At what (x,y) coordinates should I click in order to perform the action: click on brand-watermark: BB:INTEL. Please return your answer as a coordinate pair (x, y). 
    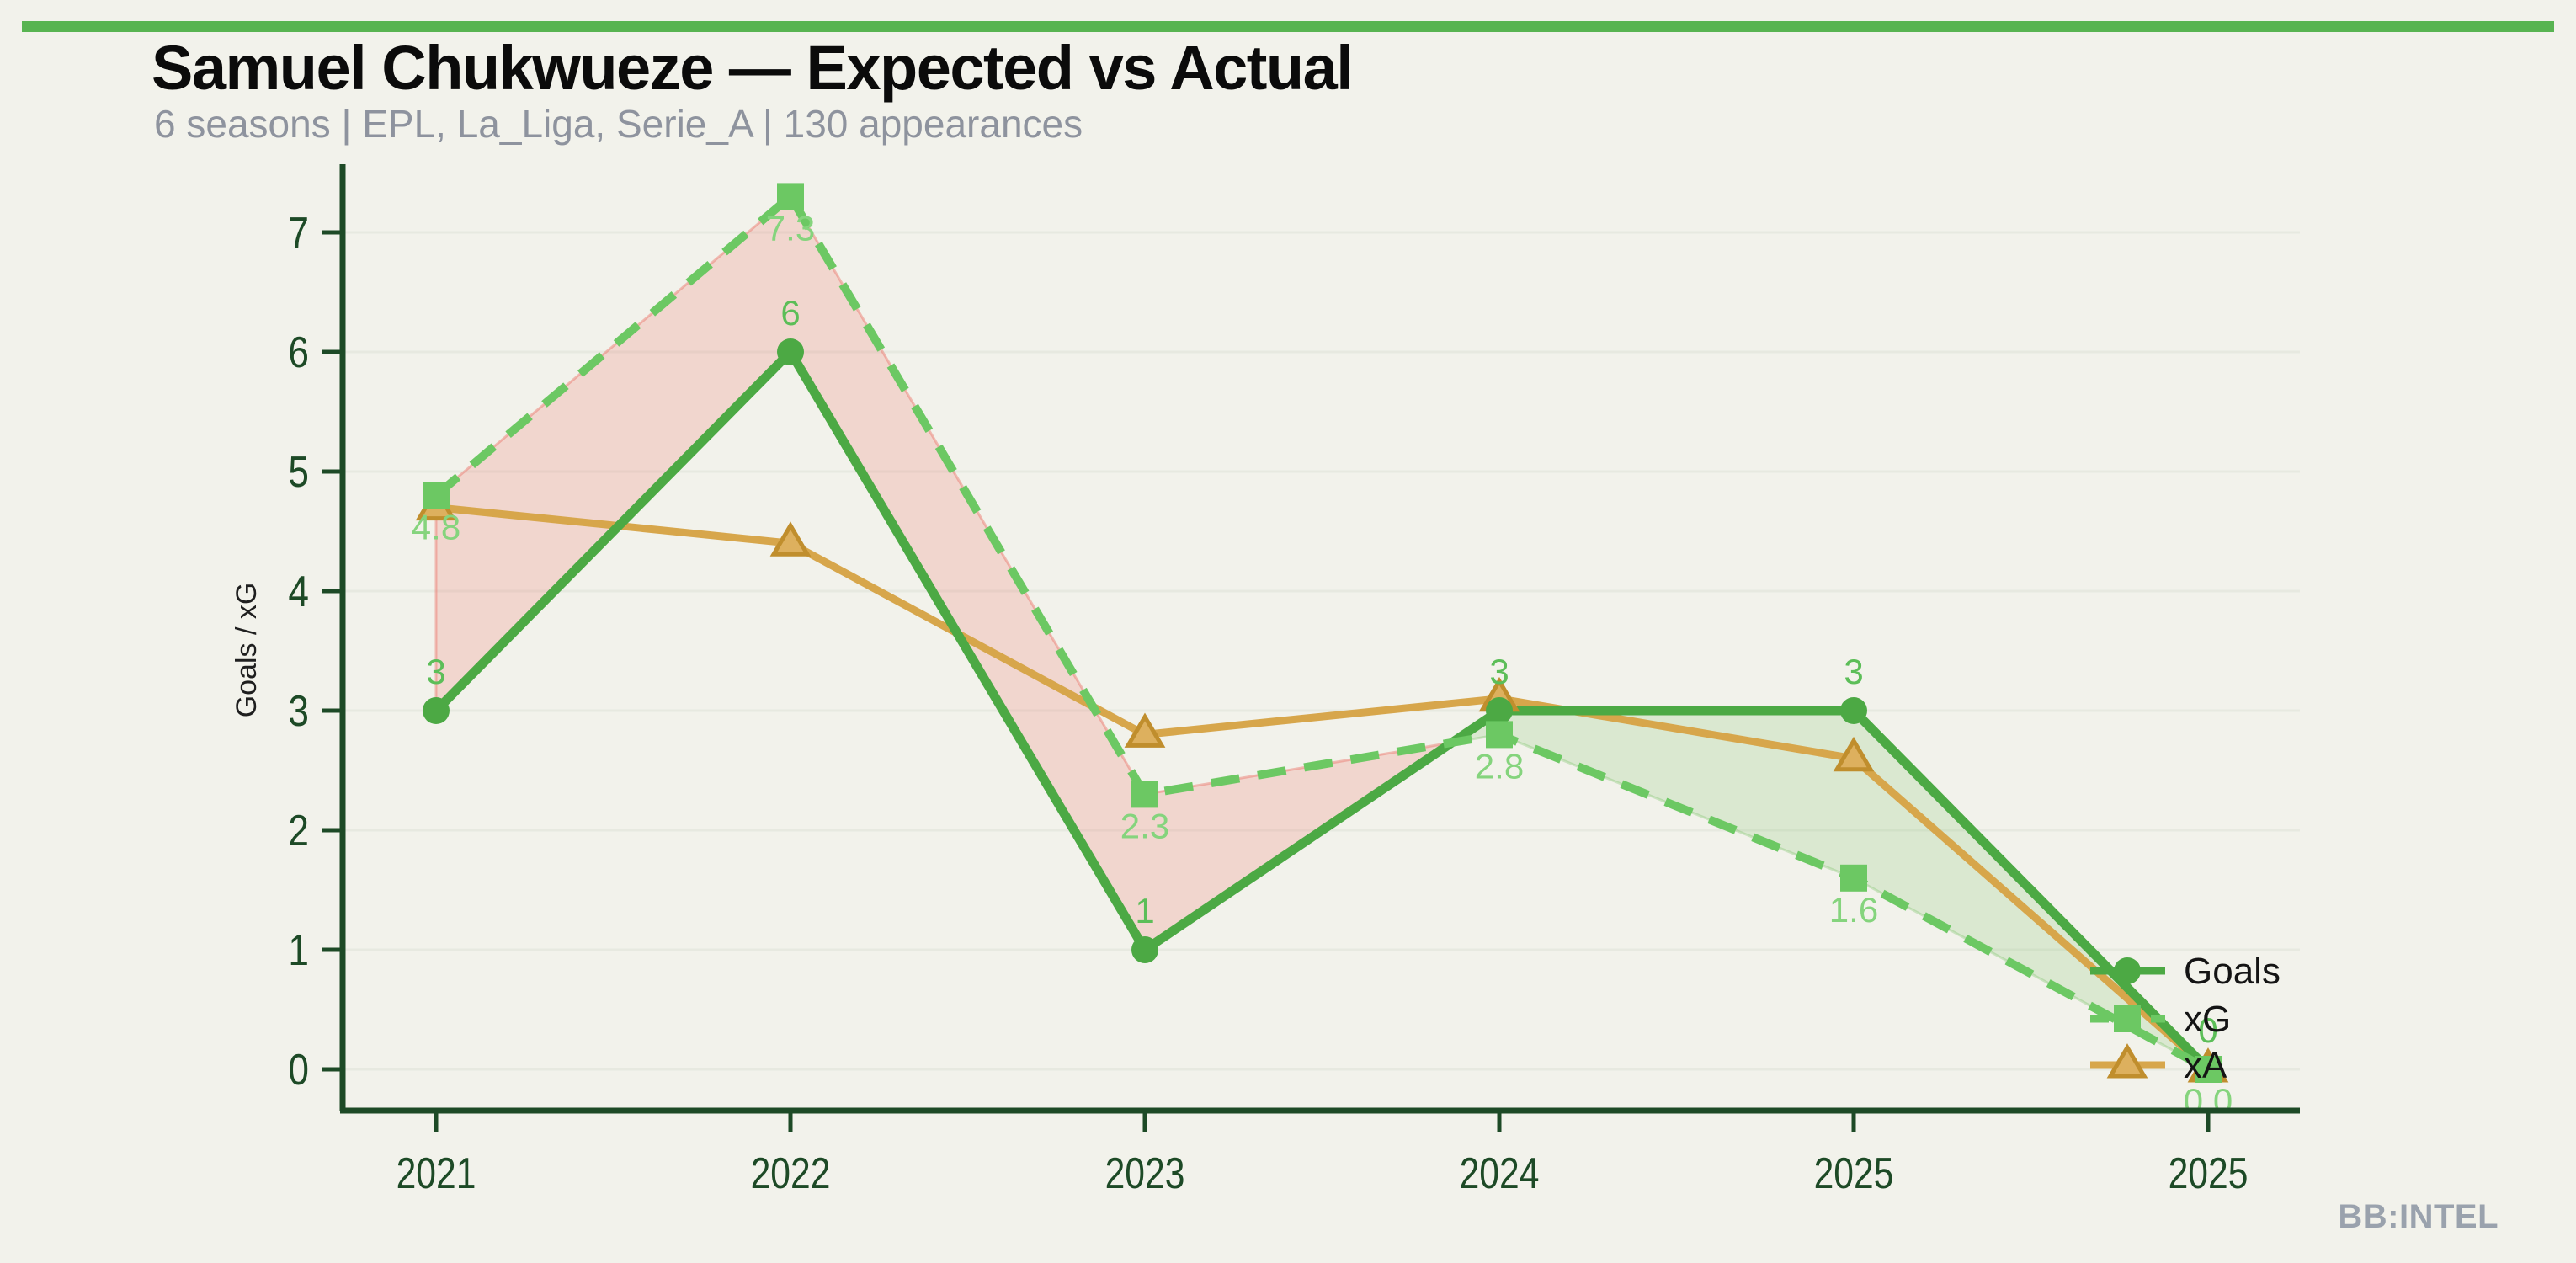
    Looking at the image, I should click on (2419, 1216).